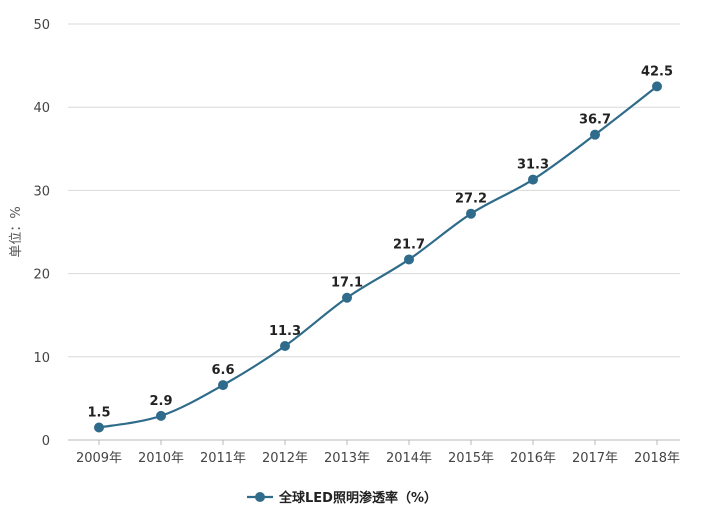  I want to click on data-label: 21.7, so click(409, 244).